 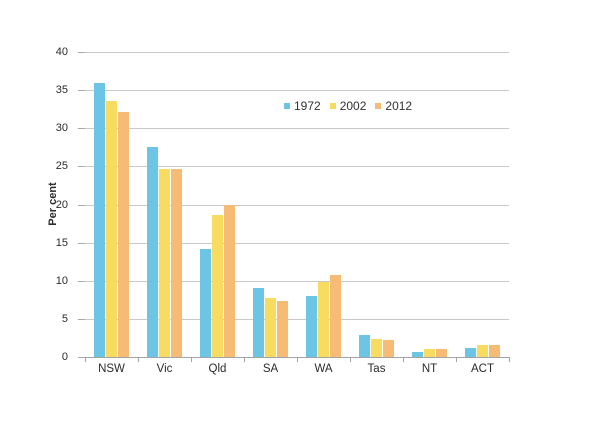 What do you see at coordinates (111, 228) in the screenshot?
I see `bar-2002-nsw` at bounding box center [111, 228].